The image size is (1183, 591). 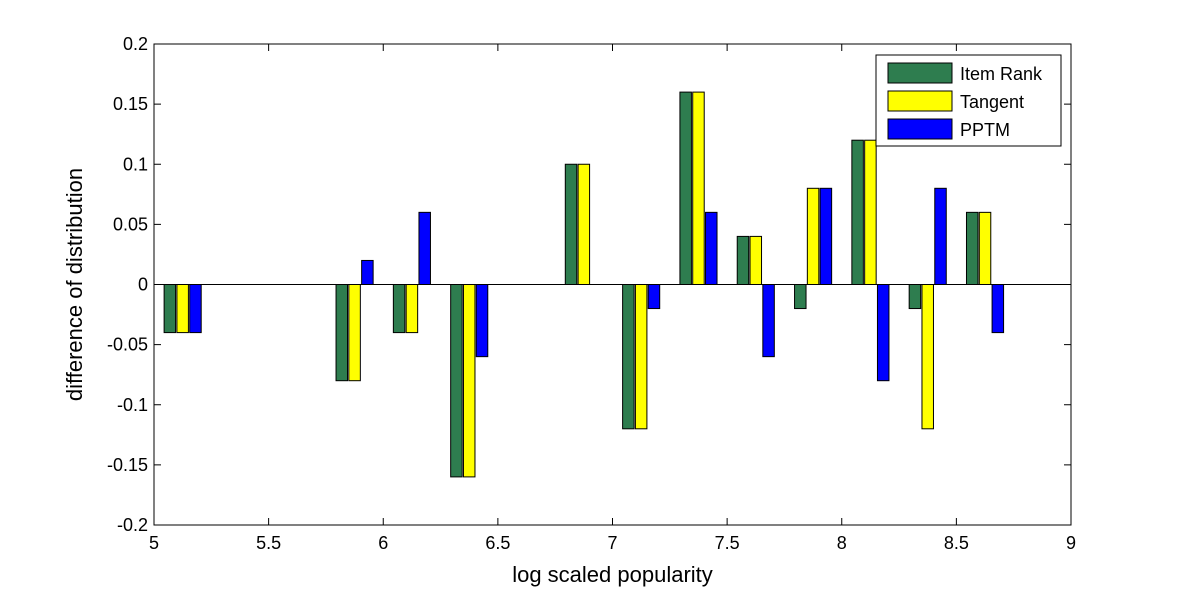 I want to click on x-tick-label: 8, so click(x=842, y=543).